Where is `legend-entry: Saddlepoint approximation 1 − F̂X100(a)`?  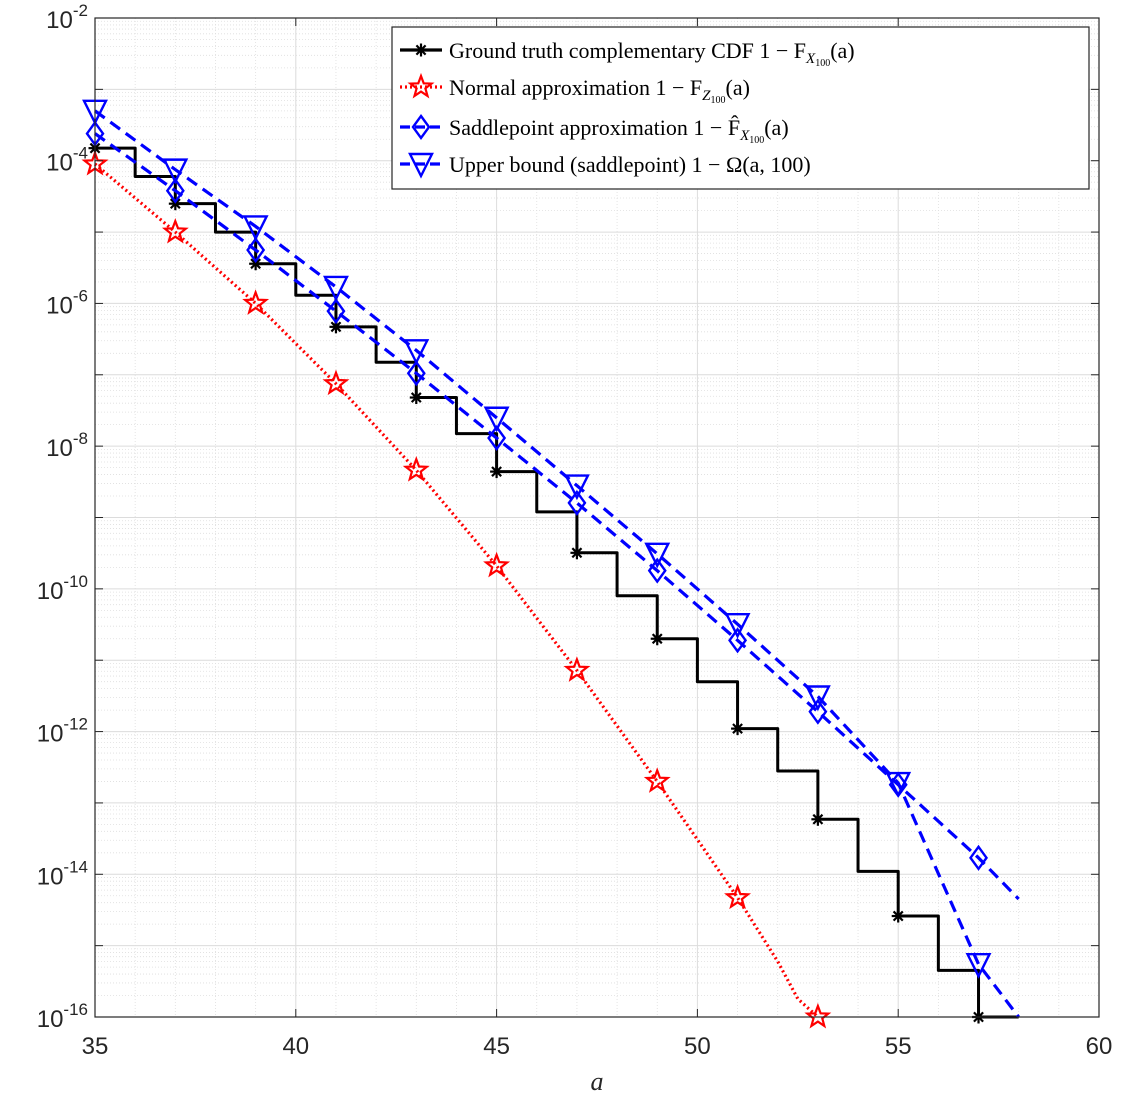 legend-entry: Saddlepoint approximation 1 − F̂X100(a) is located at coordinates (594, 129).